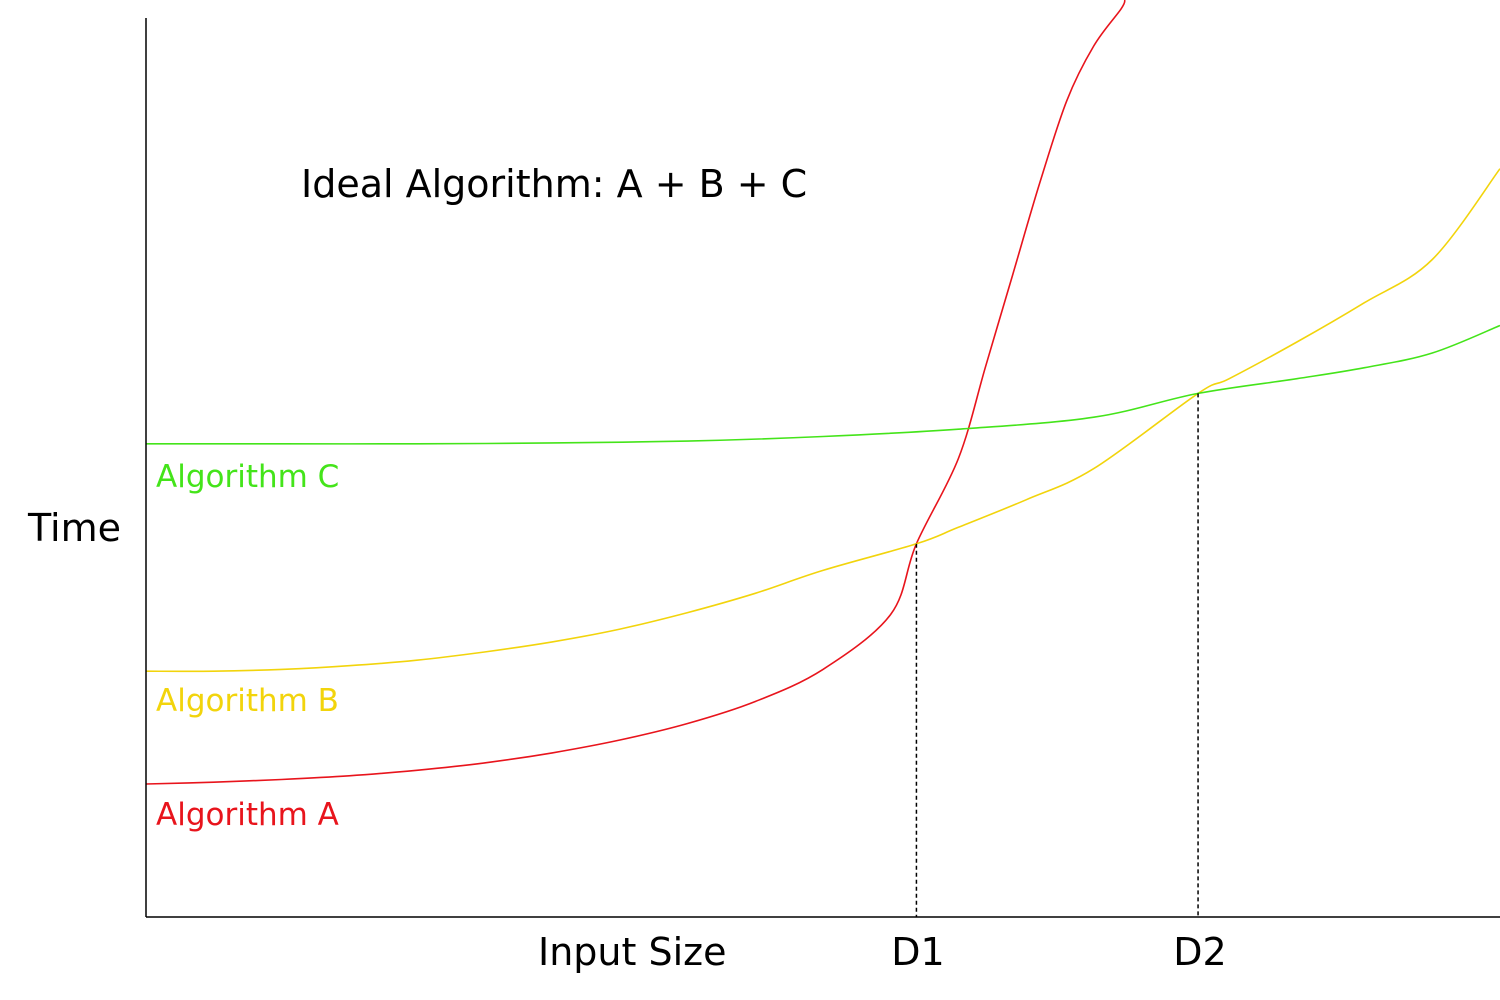  What do you see at coordinates (1199, 952) in the screenshot?
I see `x-tick-label-d2: D2` at bounding box center [1199, 952].